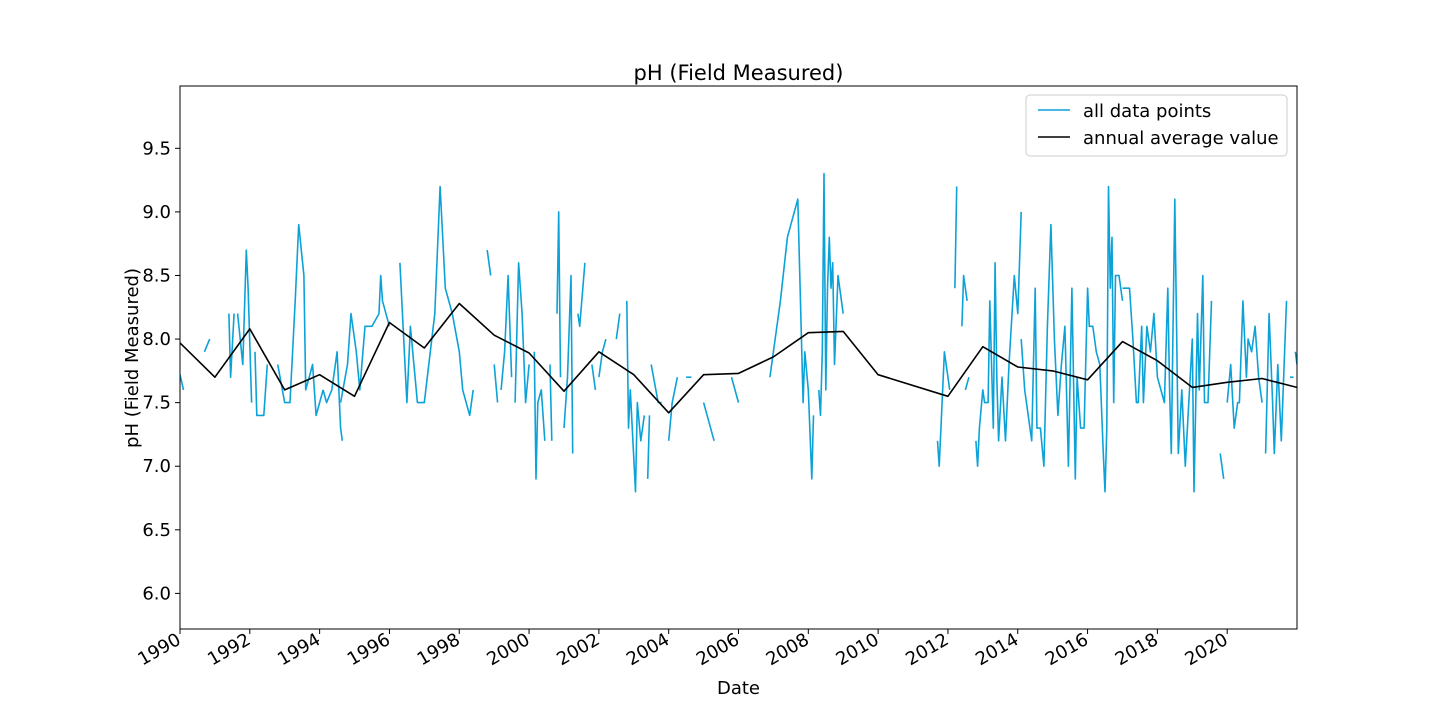 The image size is (1440, 720). Describe the element at coordinates (156, 212) in the screenshot. I see `y-tick-label: 9.0` at that location.